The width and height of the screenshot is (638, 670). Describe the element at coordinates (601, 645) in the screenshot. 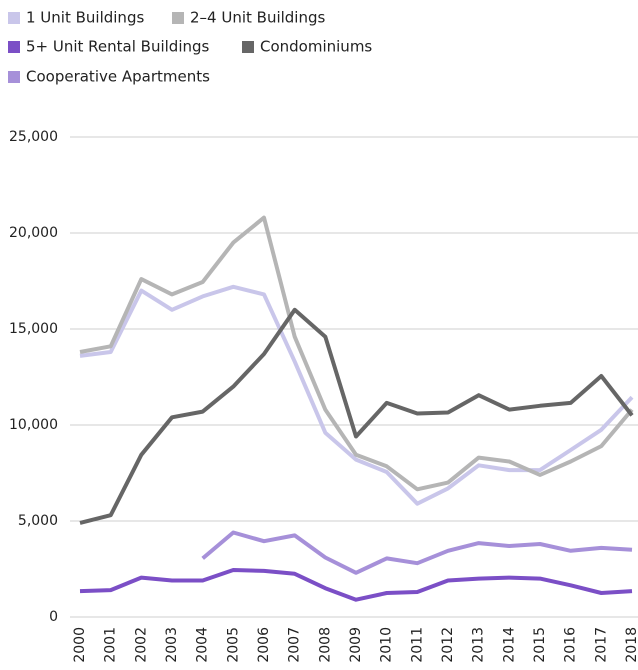

I see `x-tick-label: 2017` at that location.